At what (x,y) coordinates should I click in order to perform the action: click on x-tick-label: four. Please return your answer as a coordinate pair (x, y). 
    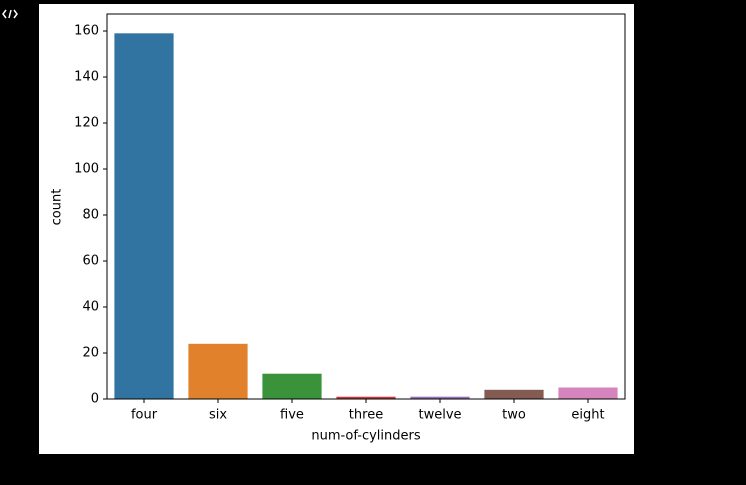
    Looking at the image, I should click on (144, 415).